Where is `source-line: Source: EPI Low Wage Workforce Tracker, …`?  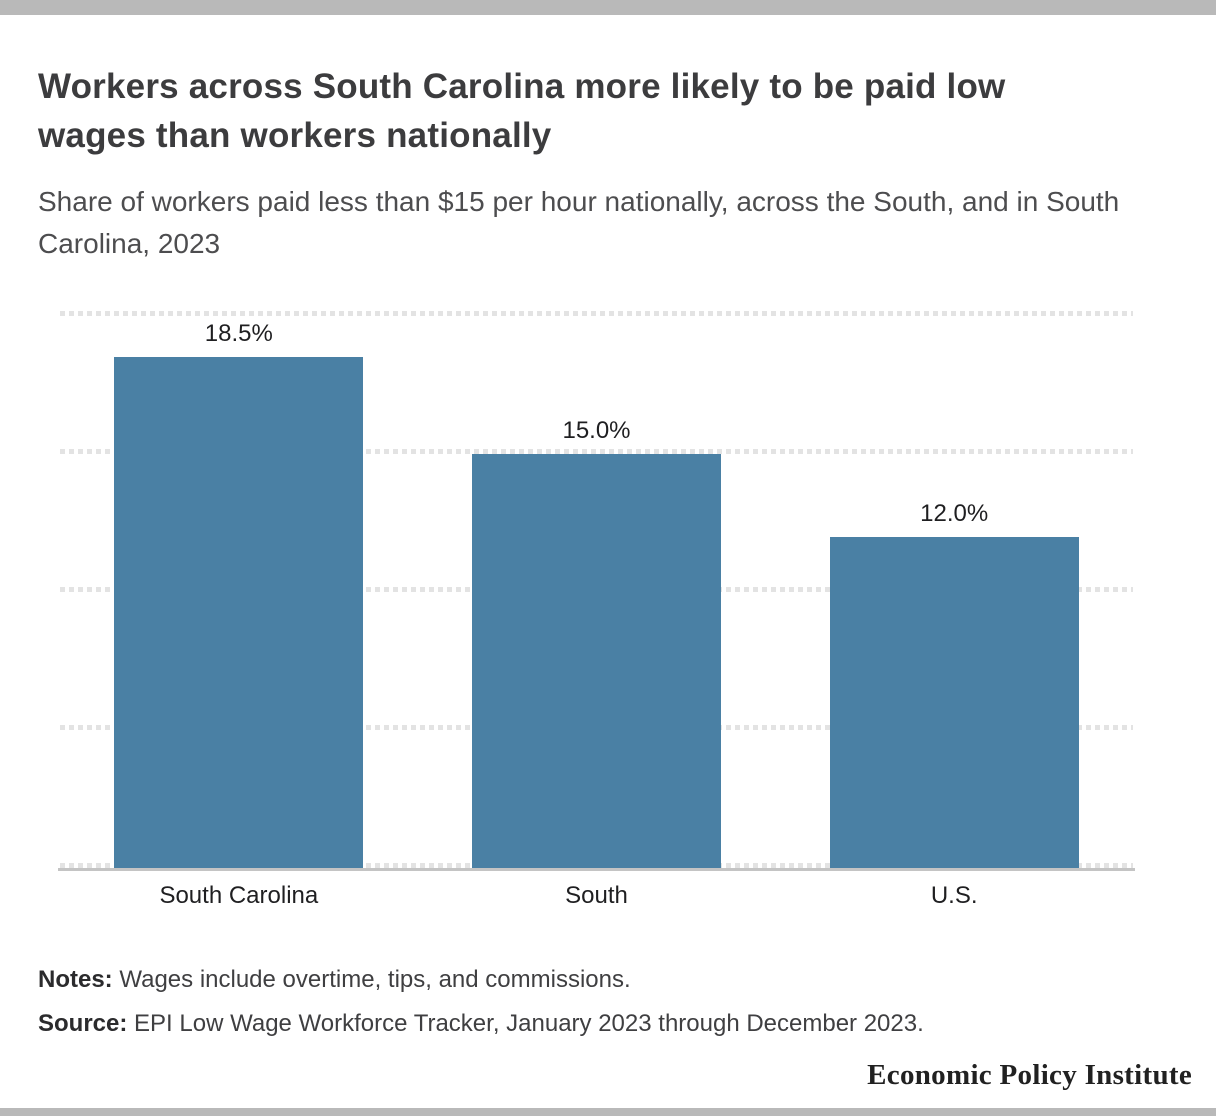 source-line: Source: EPI Low Wage Workforce Tracker, … is located at coordinates (481, 1023).